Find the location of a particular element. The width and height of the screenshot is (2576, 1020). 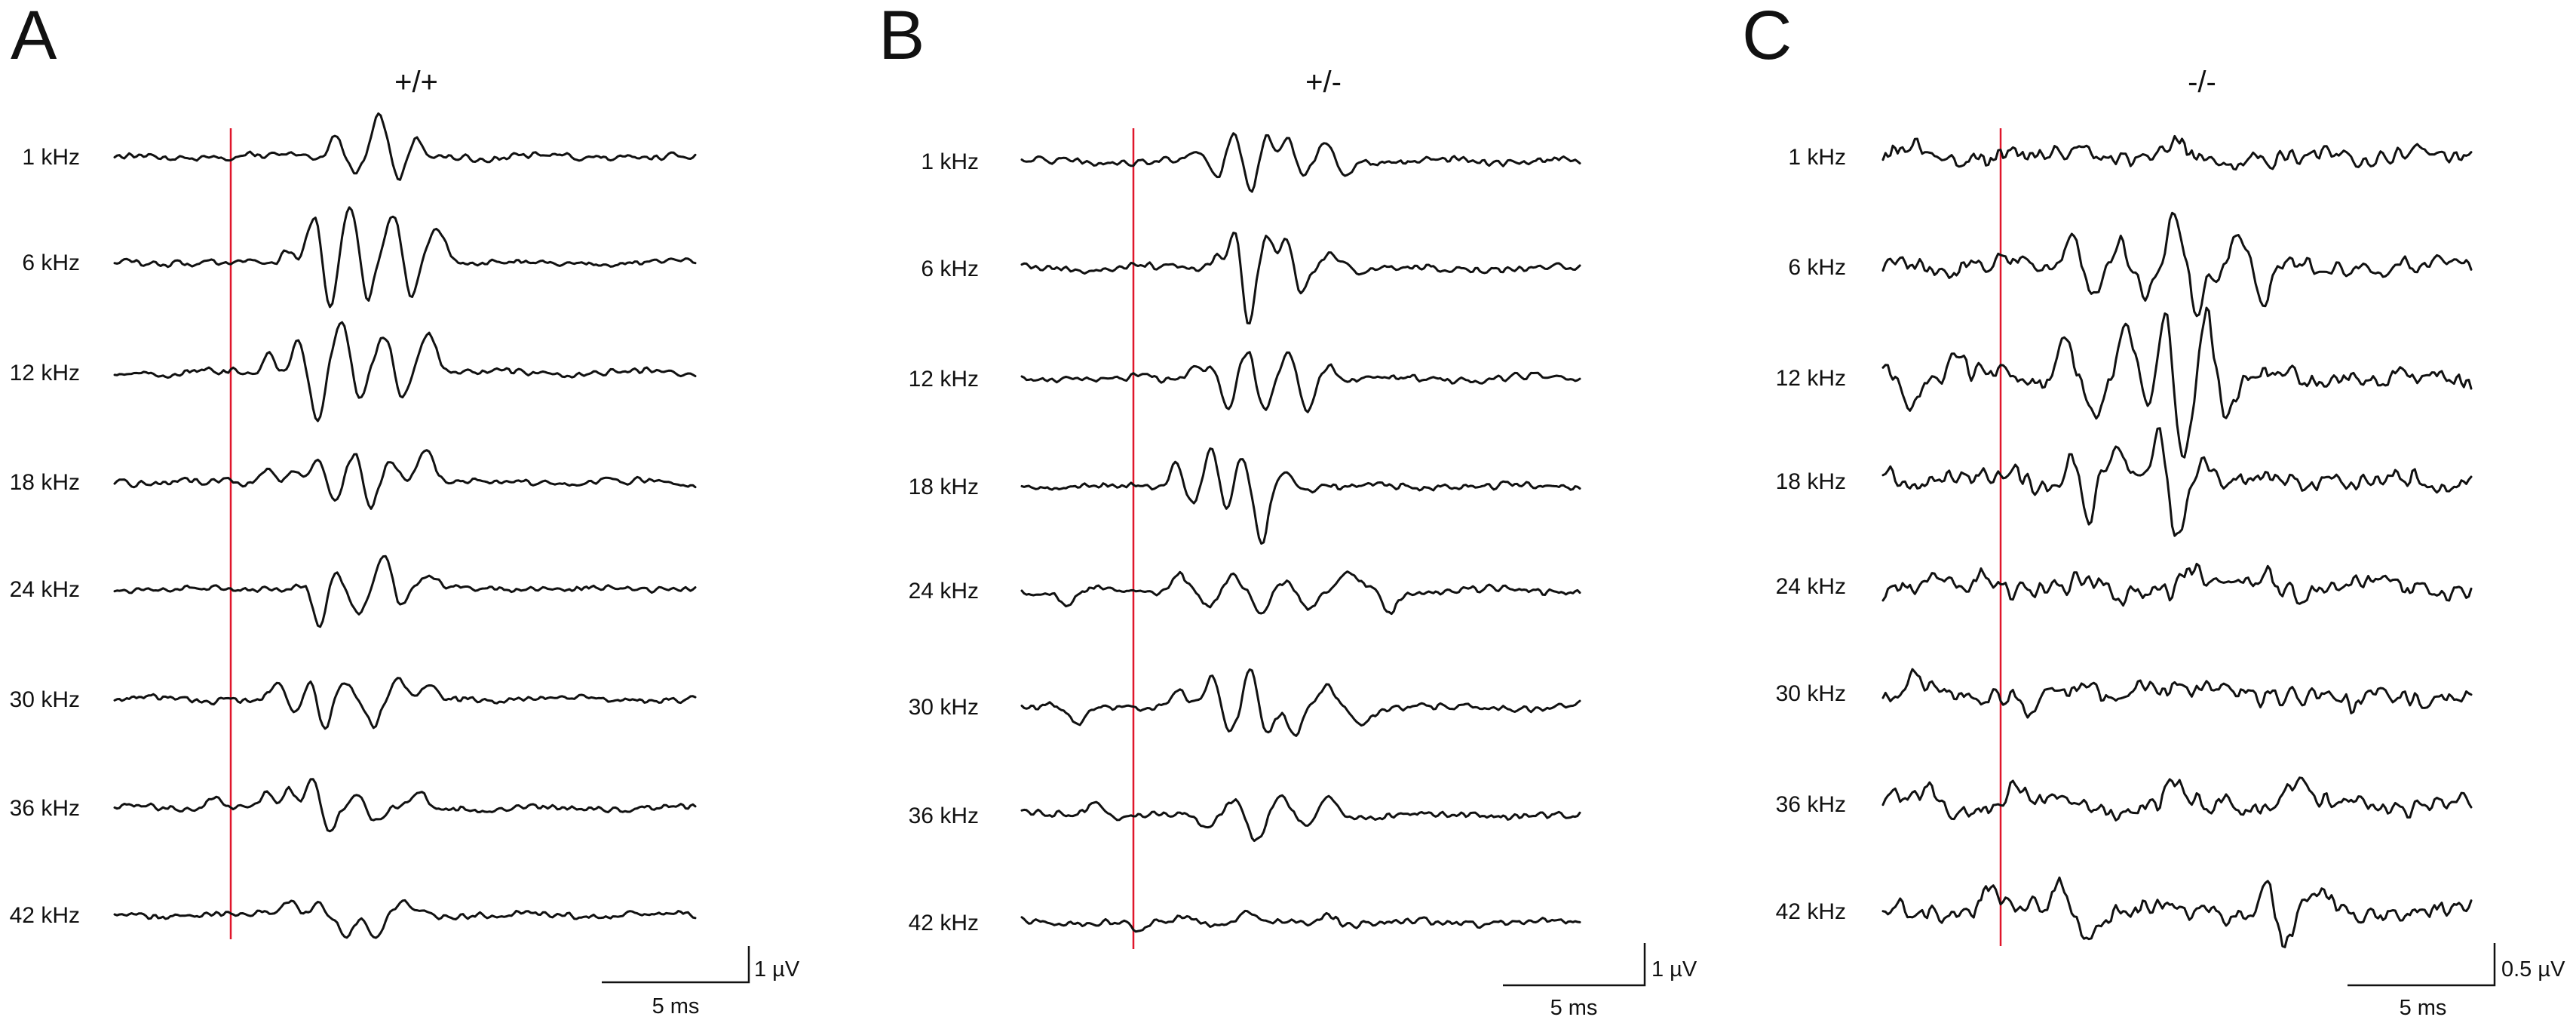

frequency-label-b-18khz: 18 kHz is located at coordinates (944, 487).